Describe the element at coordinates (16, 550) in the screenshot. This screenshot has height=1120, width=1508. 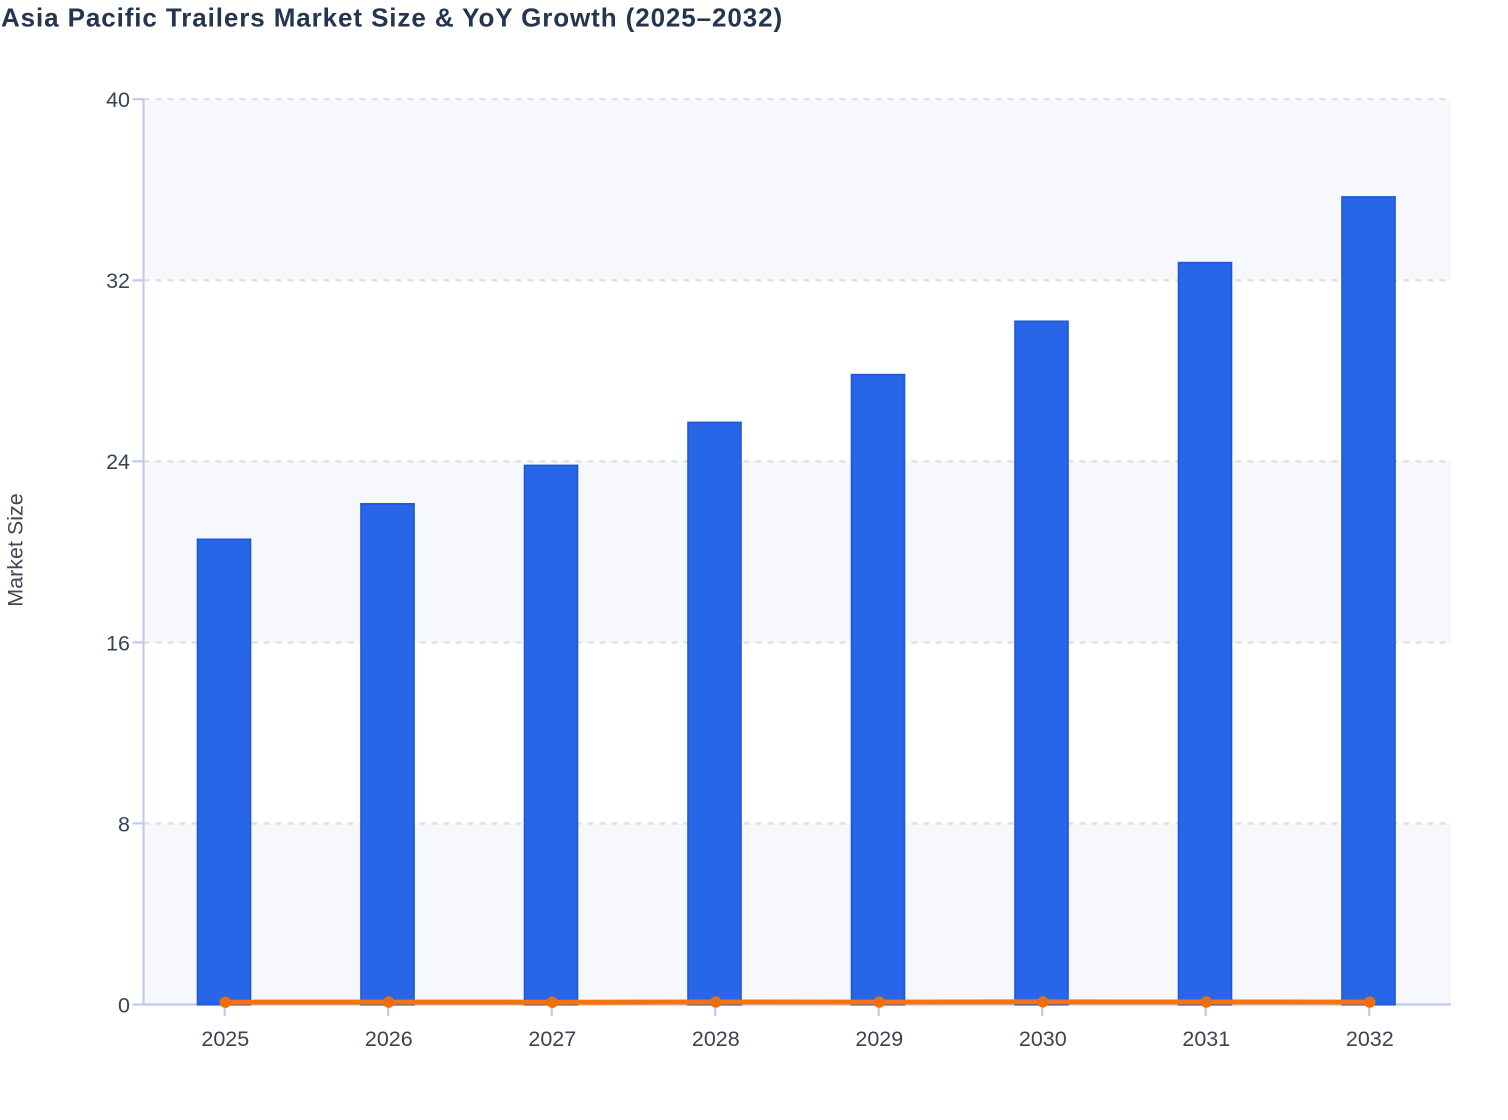
I see `svg-text: Market Size` at that location.